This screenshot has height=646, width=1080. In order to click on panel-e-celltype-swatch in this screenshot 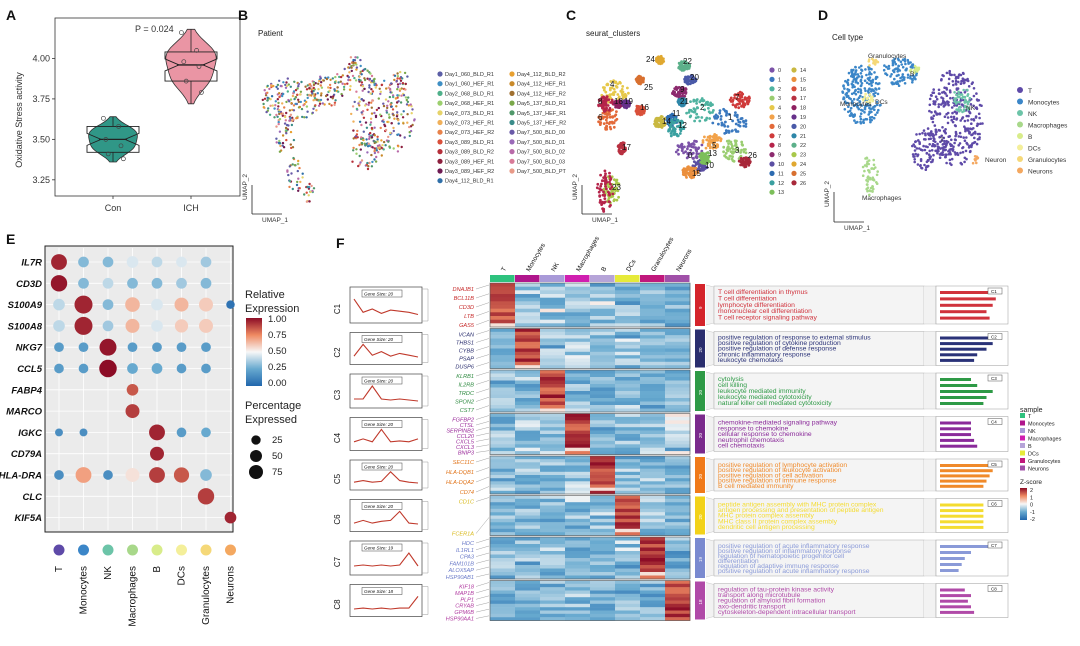, I will do `click(181, 550)`.